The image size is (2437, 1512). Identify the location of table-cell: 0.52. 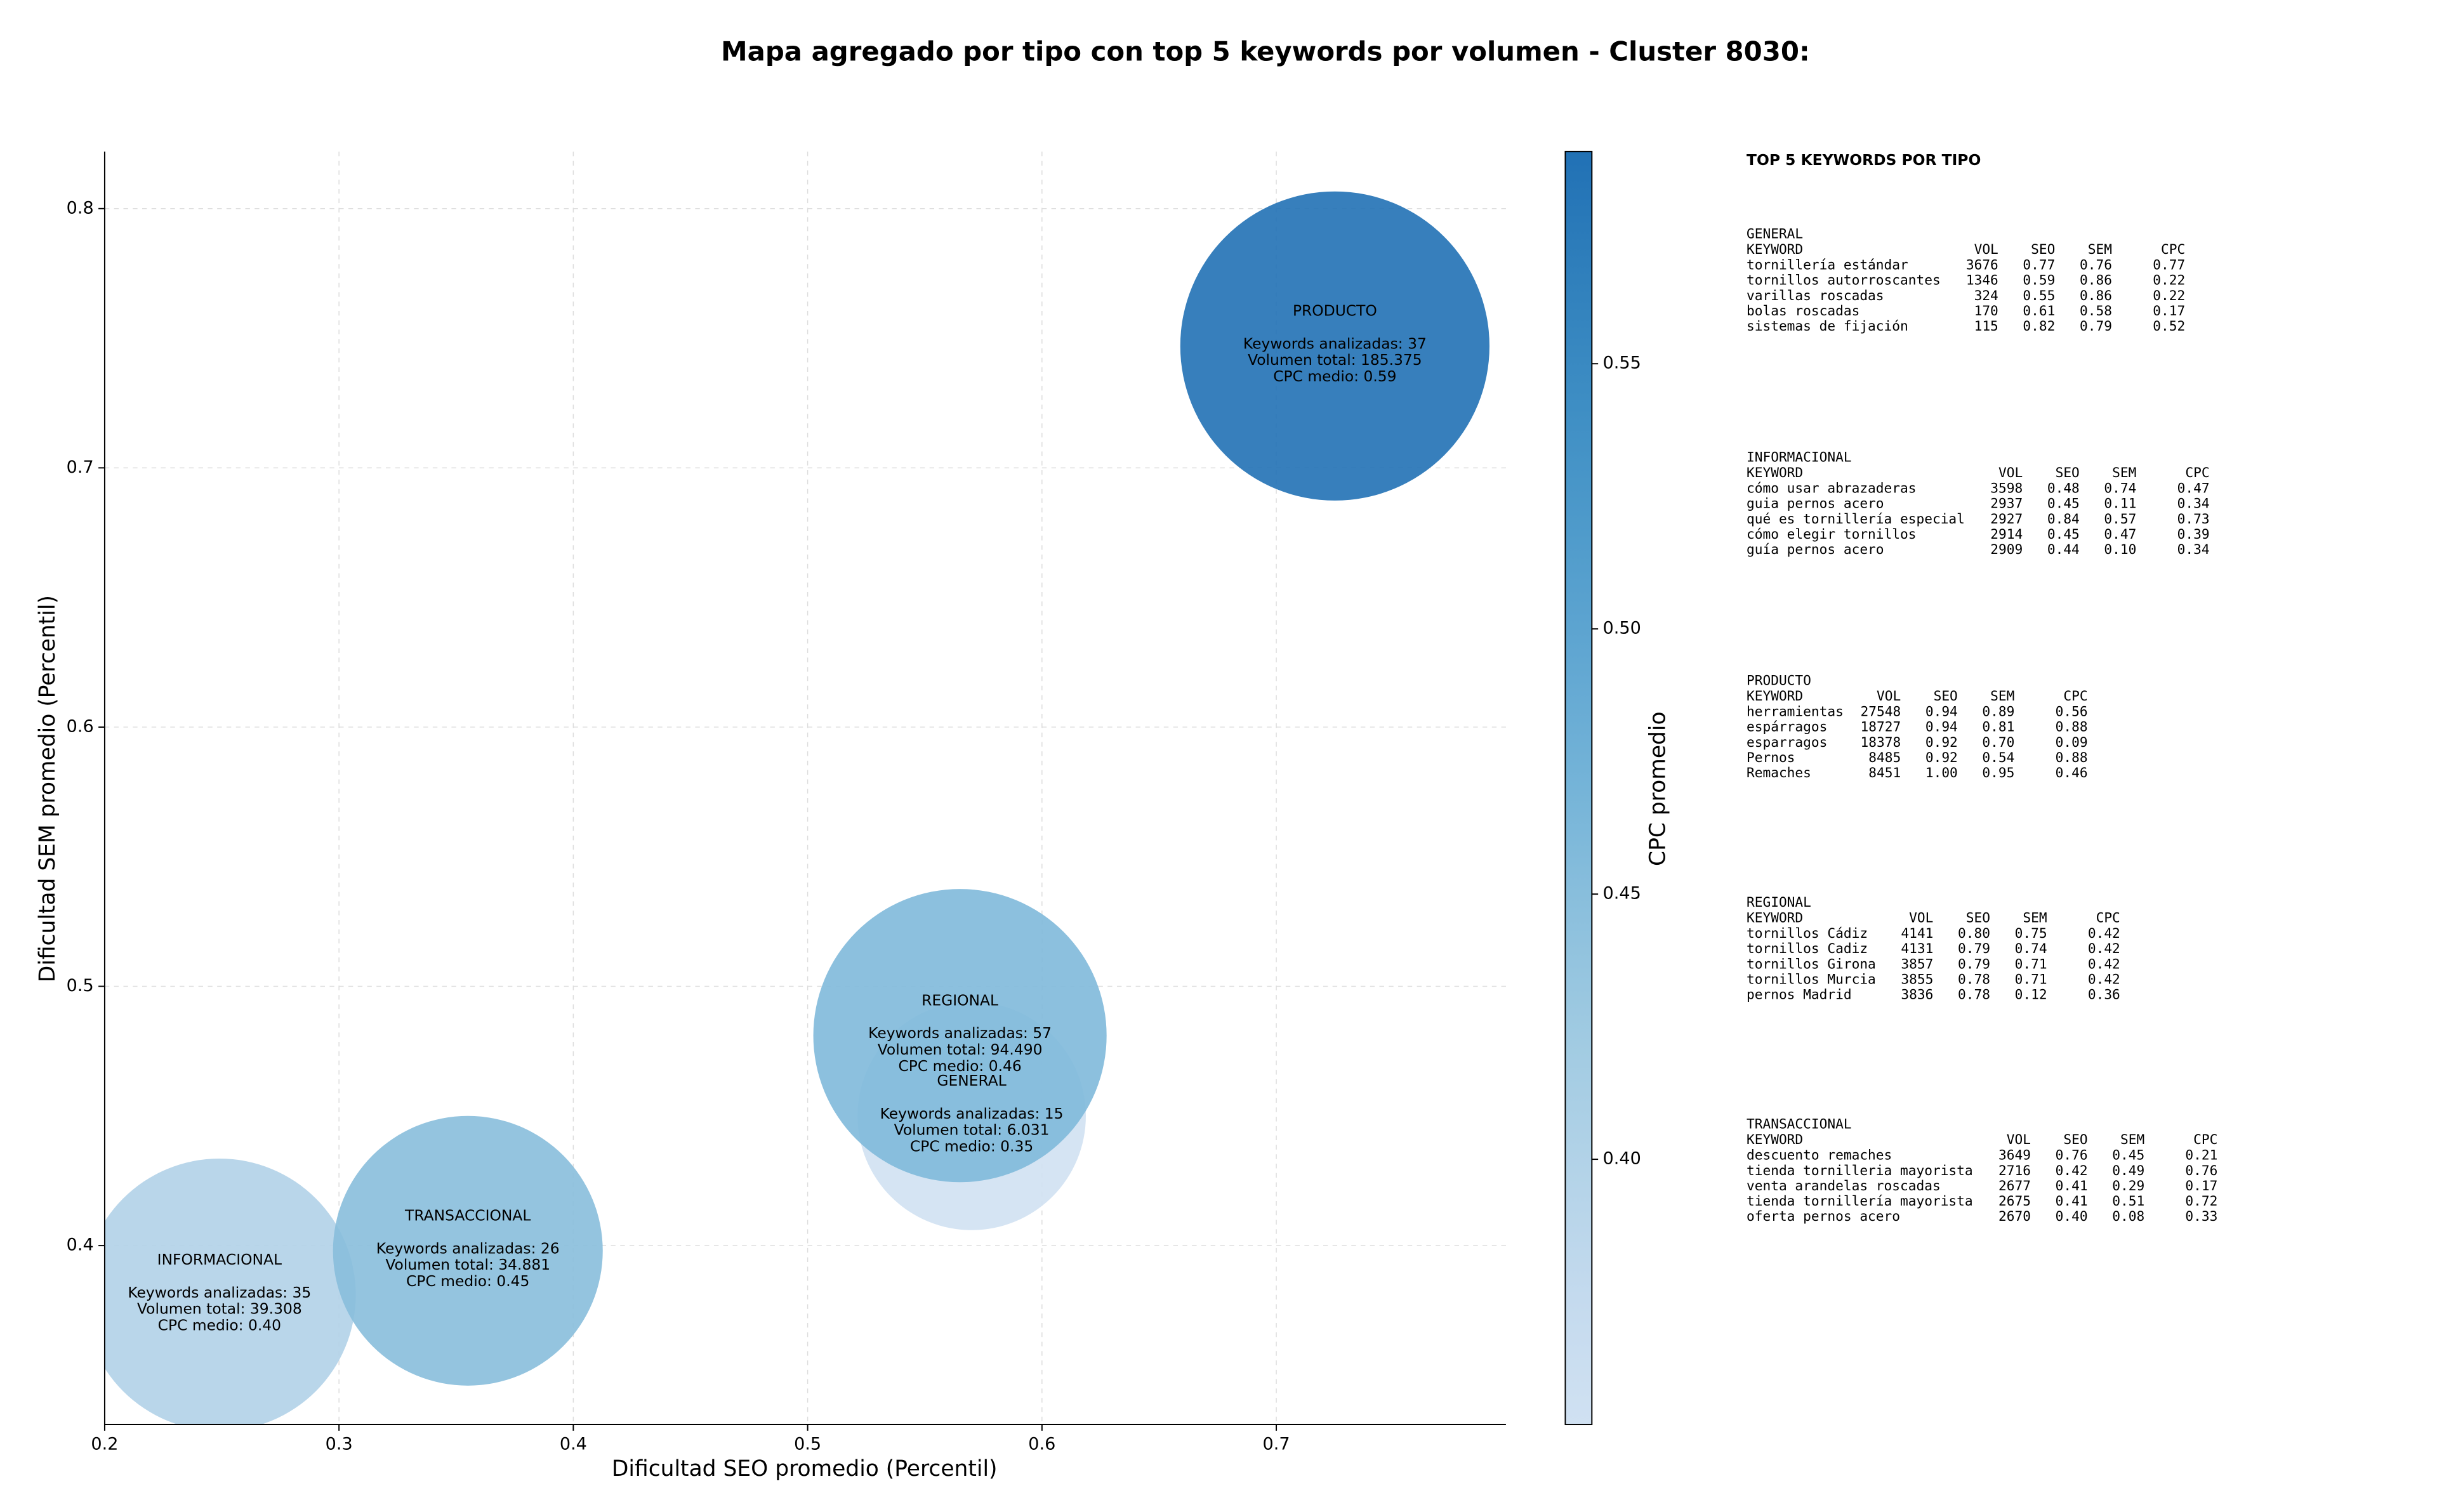
(2169, 326).